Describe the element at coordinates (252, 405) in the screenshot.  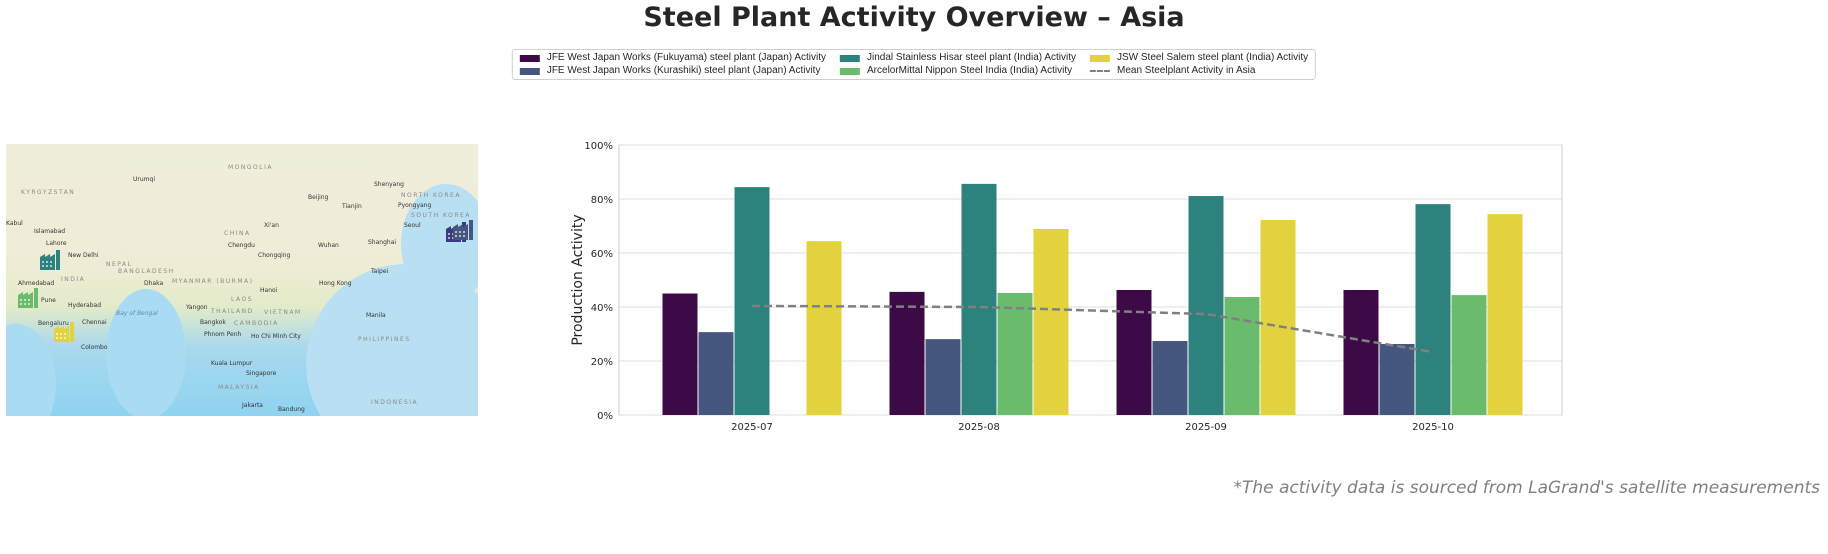
I see `map-city-label: Jakarta` at that location.